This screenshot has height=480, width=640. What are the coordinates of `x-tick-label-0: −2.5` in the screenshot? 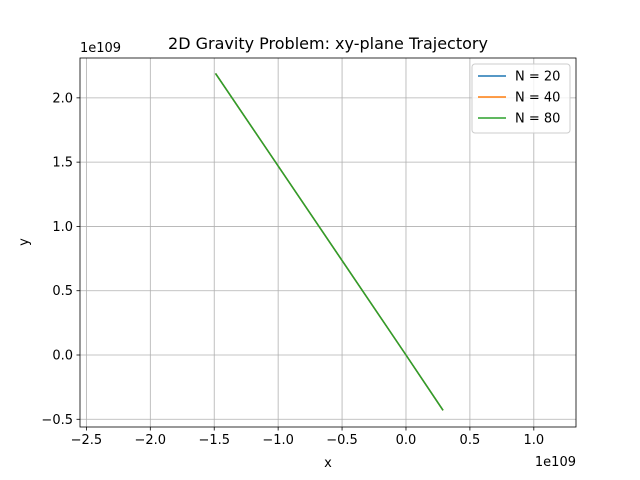 It's located at (87, 440).